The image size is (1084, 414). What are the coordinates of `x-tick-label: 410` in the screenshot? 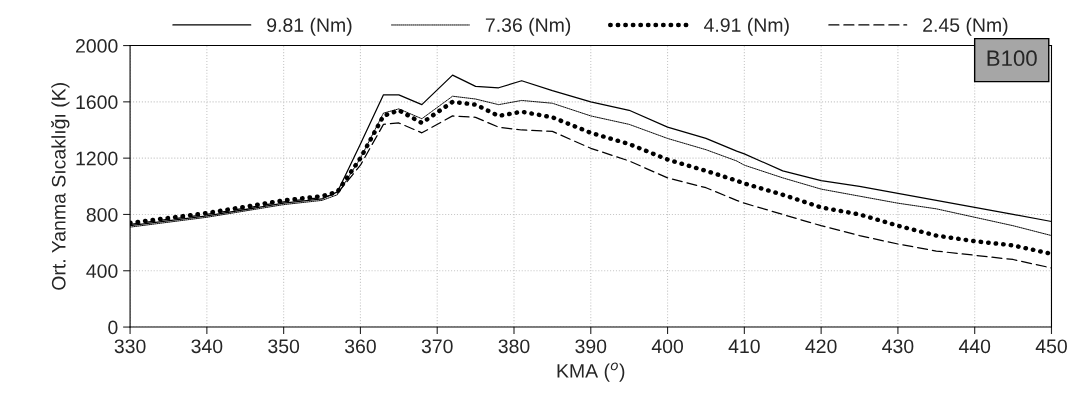 It's located at (744, 346).